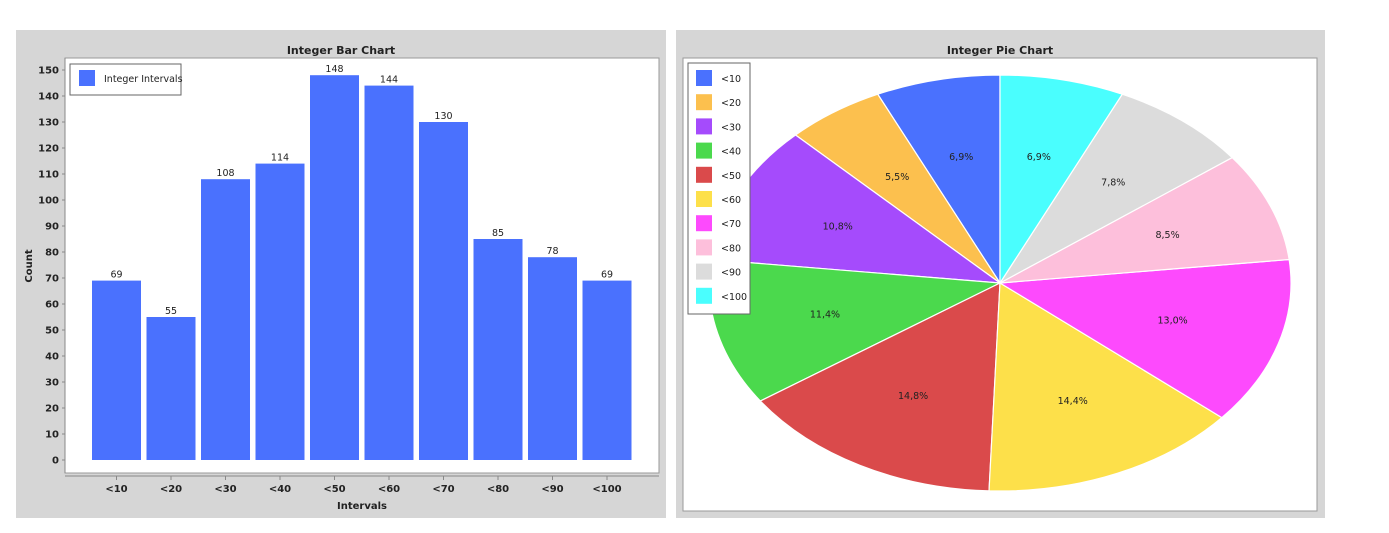 The width and height of the screenshot is (1389, 533). What do you see at coordinates (48, 97) in the screenshot?
I see `y-tick-label: 140` at bounding box center [48, 97].